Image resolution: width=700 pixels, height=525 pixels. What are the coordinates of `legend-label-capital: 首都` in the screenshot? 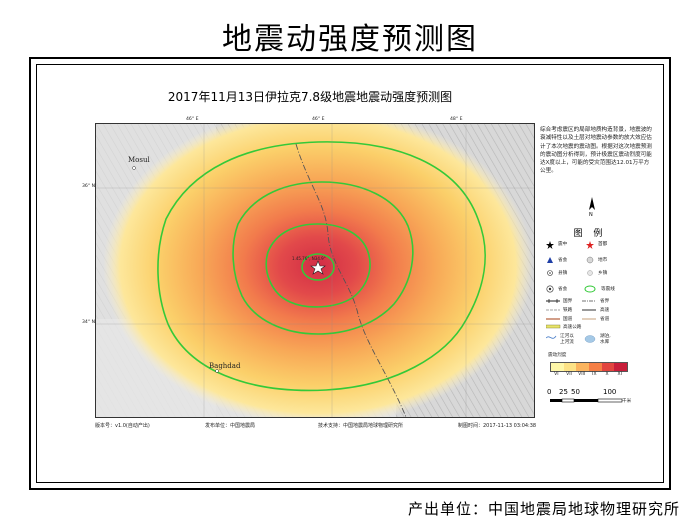 It's located at (603, 244).